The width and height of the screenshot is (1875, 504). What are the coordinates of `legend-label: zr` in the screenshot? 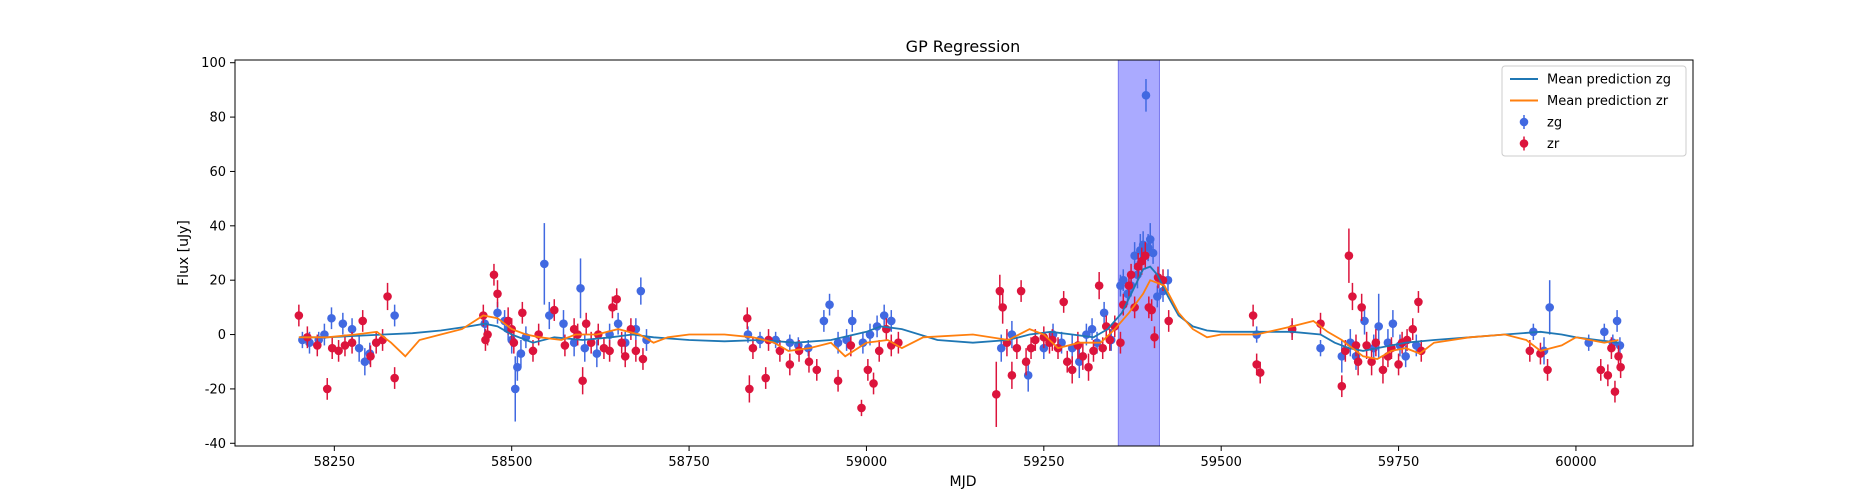 It's located at (1553, 144).